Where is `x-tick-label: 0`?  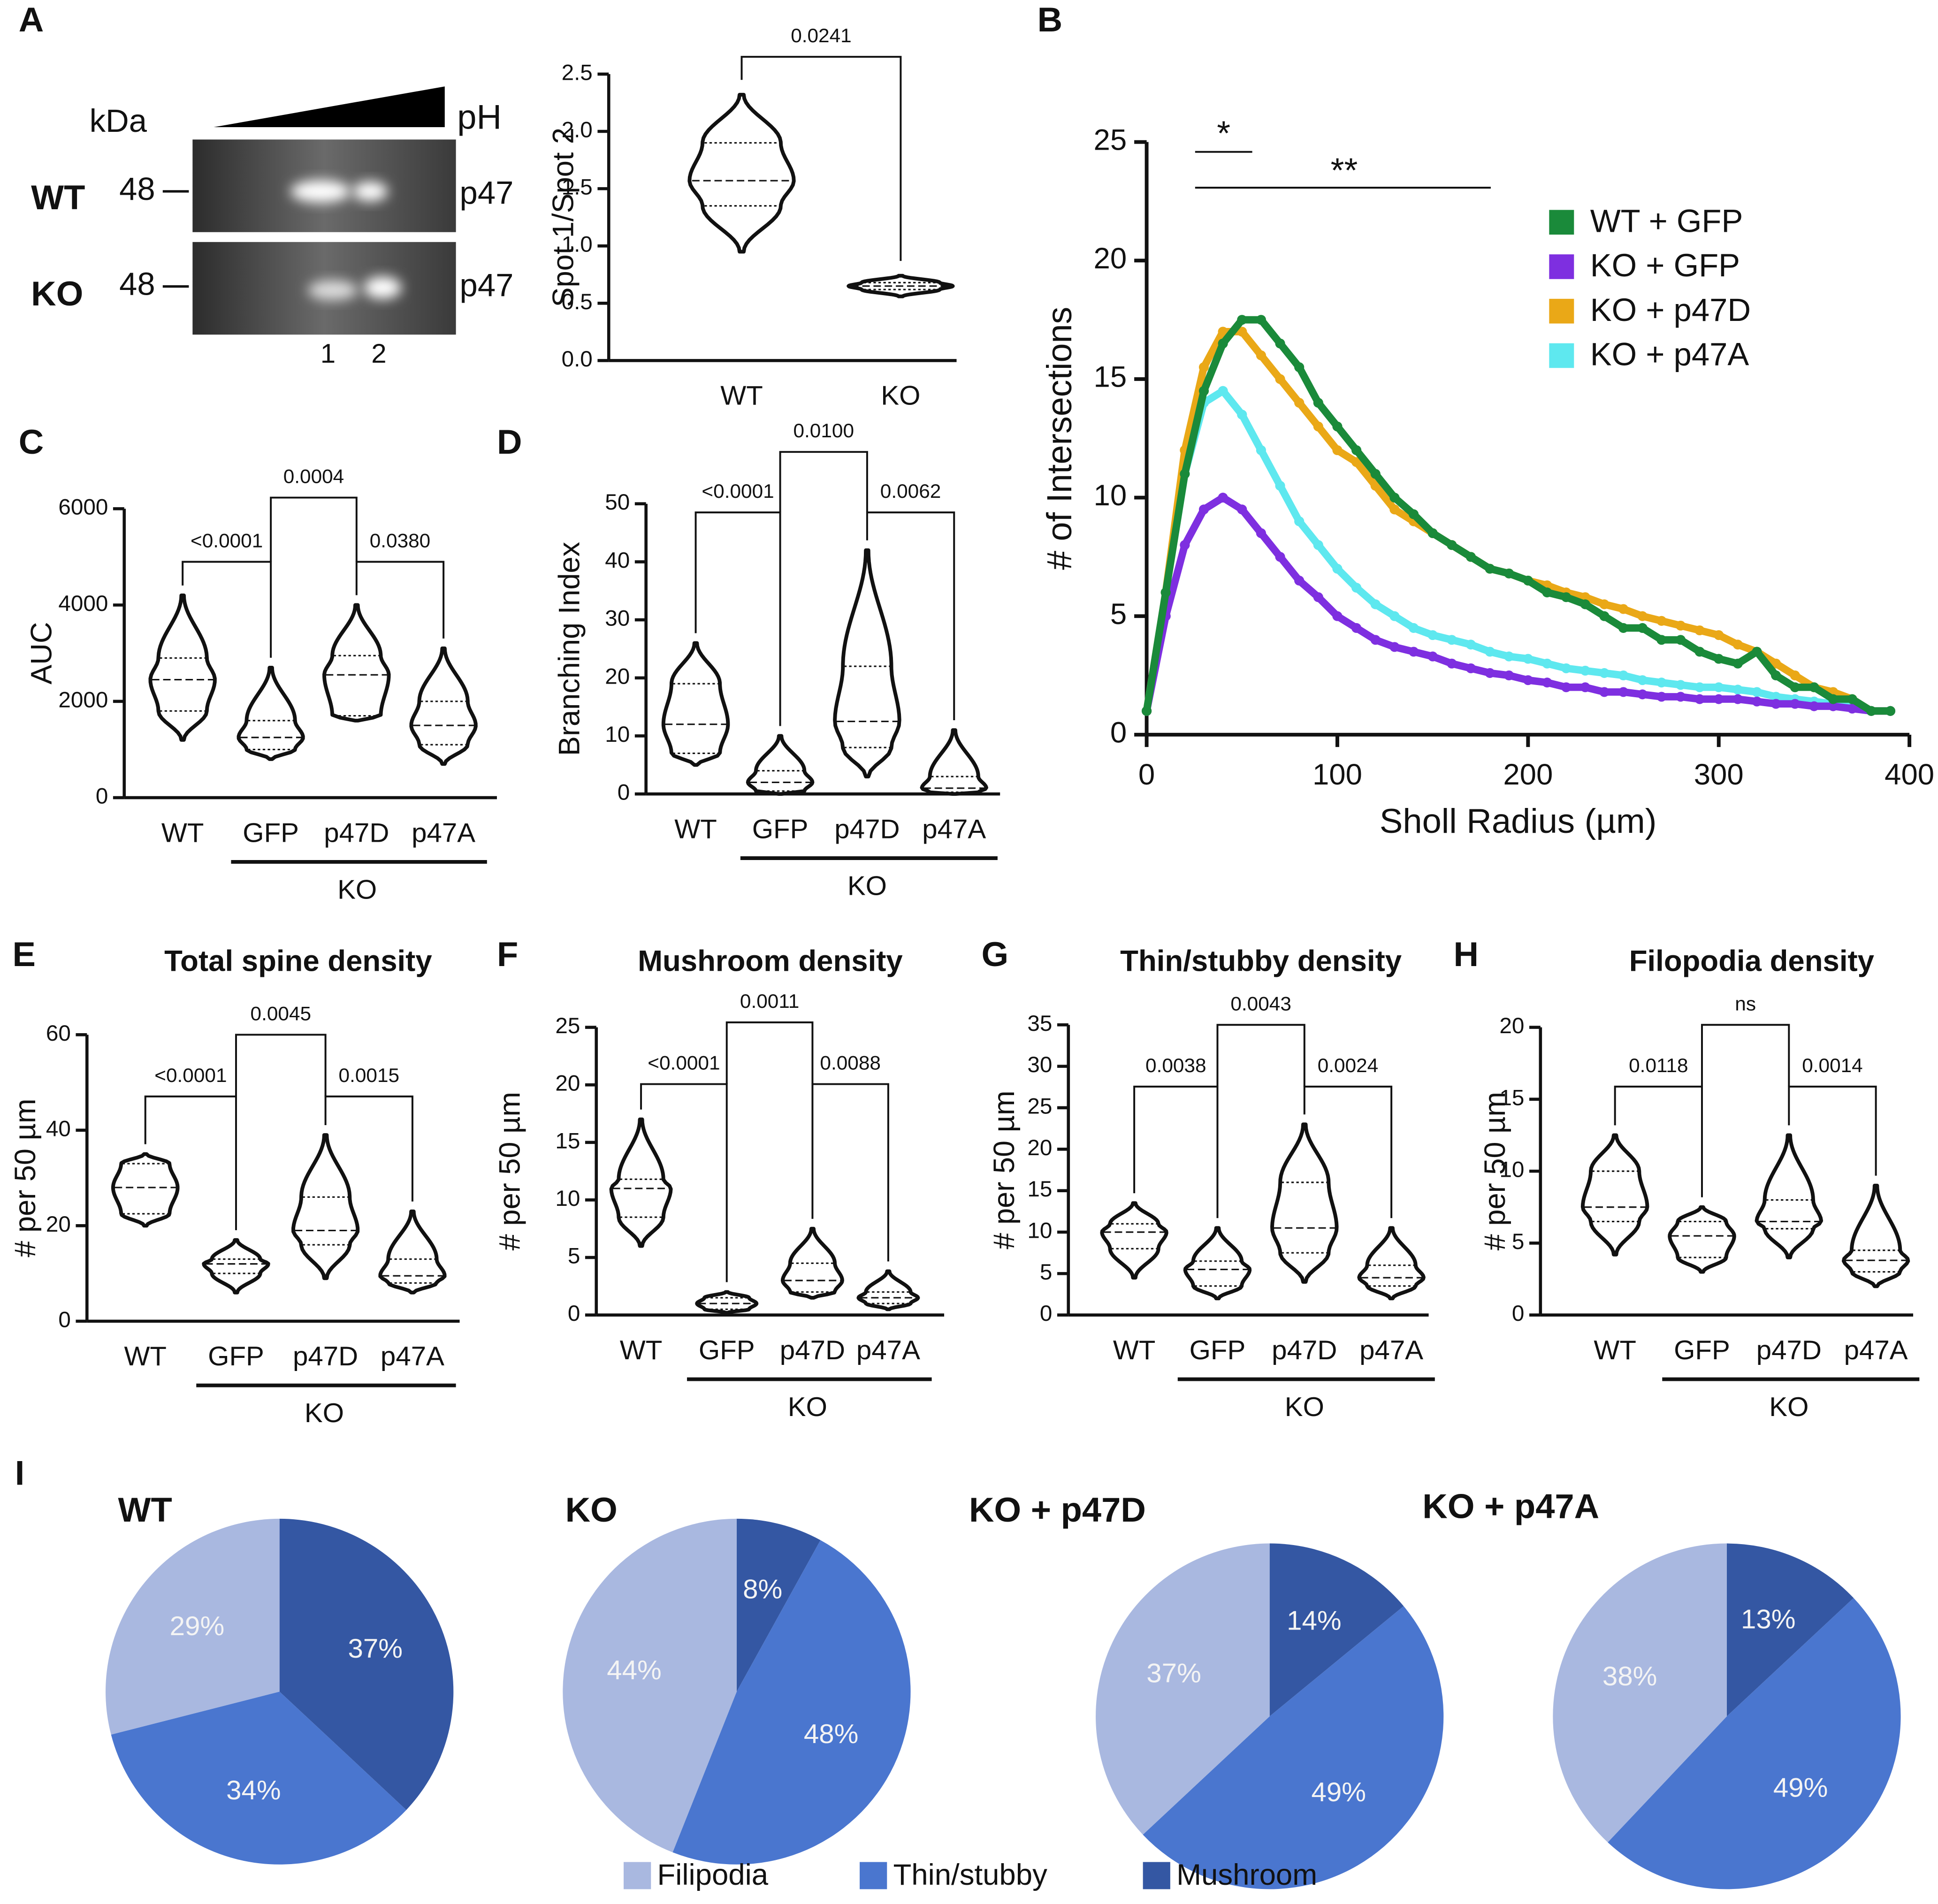
x-tick-label: 0 is located at coordinates (1146, 774).